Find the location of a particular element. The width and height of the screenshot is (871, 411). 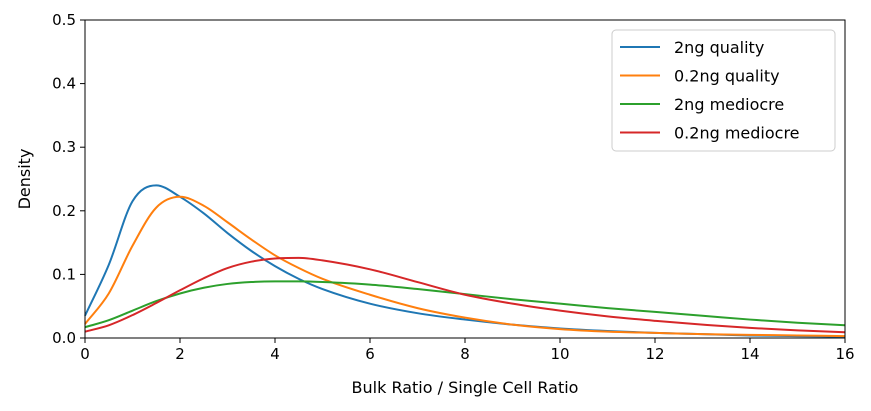

x-tick-label: 10 is located at coordinates (559, 354).